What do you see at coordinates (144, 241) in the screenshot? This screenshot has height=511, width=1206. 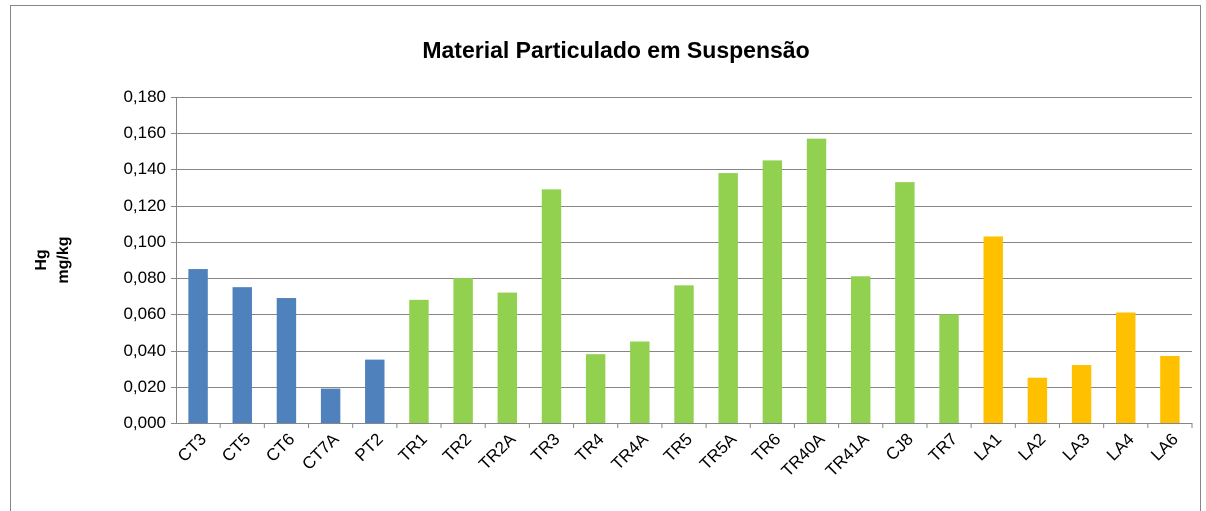 I see `y-tick-label: 0,100` at bounding box center [144, 241].